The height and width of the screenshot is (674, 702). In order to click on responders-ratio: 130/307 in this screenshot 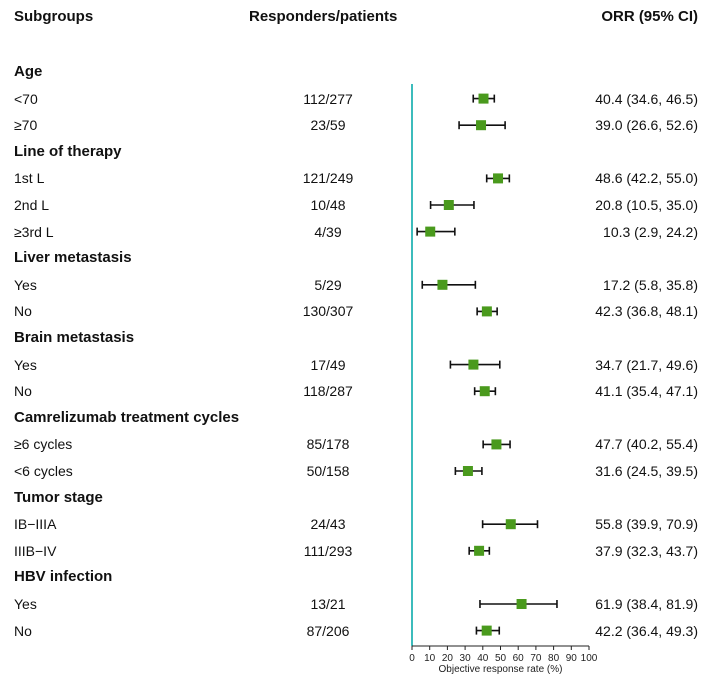, I will do `click(328, 311)`.